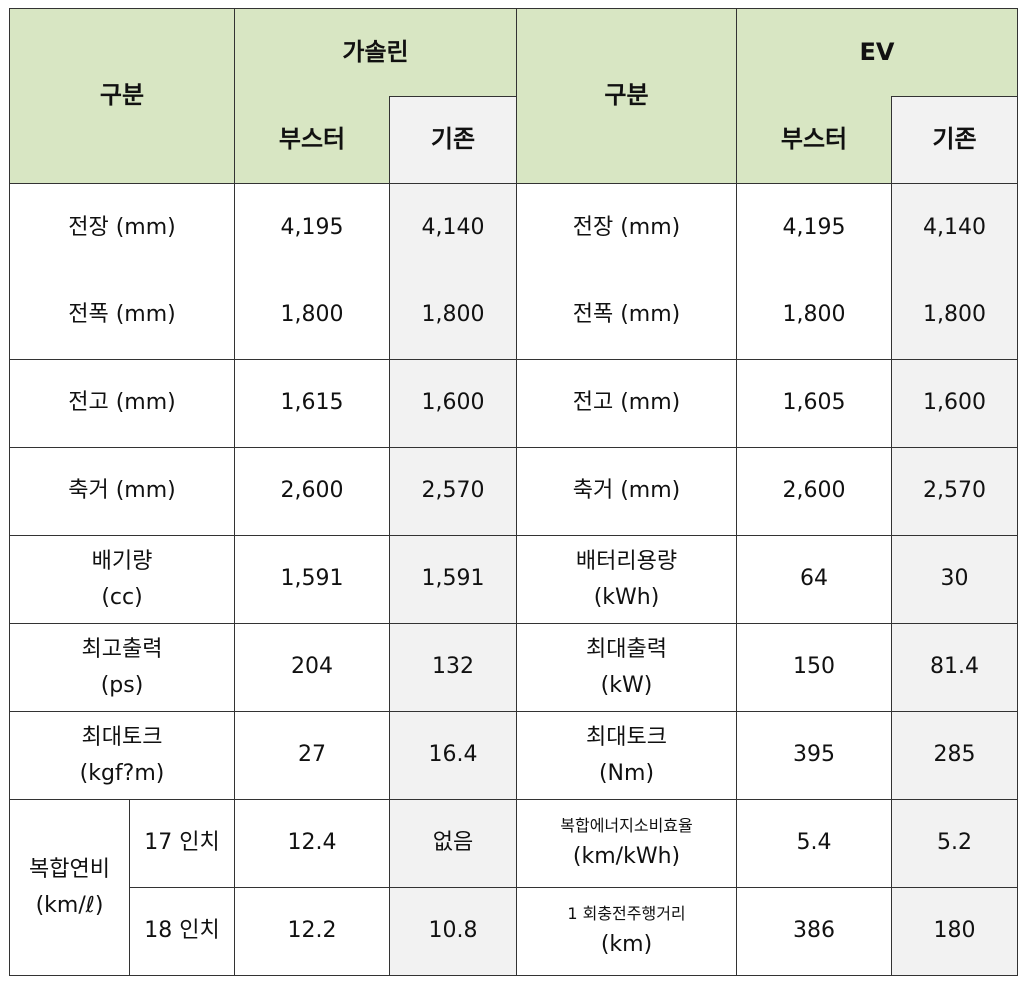 The width and height of the screenshot is (1024, 985). Describe the element at coordinates (626, 685) in the screenshot. I see `label-unit: (kW)` at that location.